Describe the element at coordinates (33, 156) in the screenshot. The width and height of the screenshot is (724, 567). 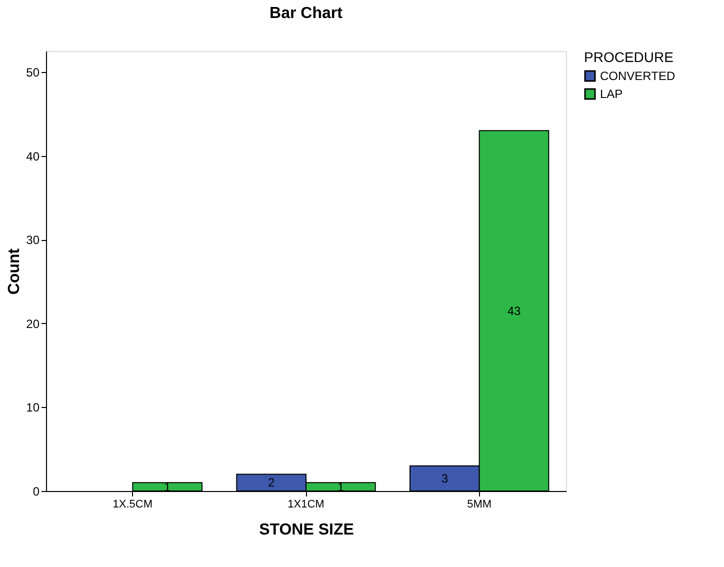
I see `y-tick-label: 40` at that location.